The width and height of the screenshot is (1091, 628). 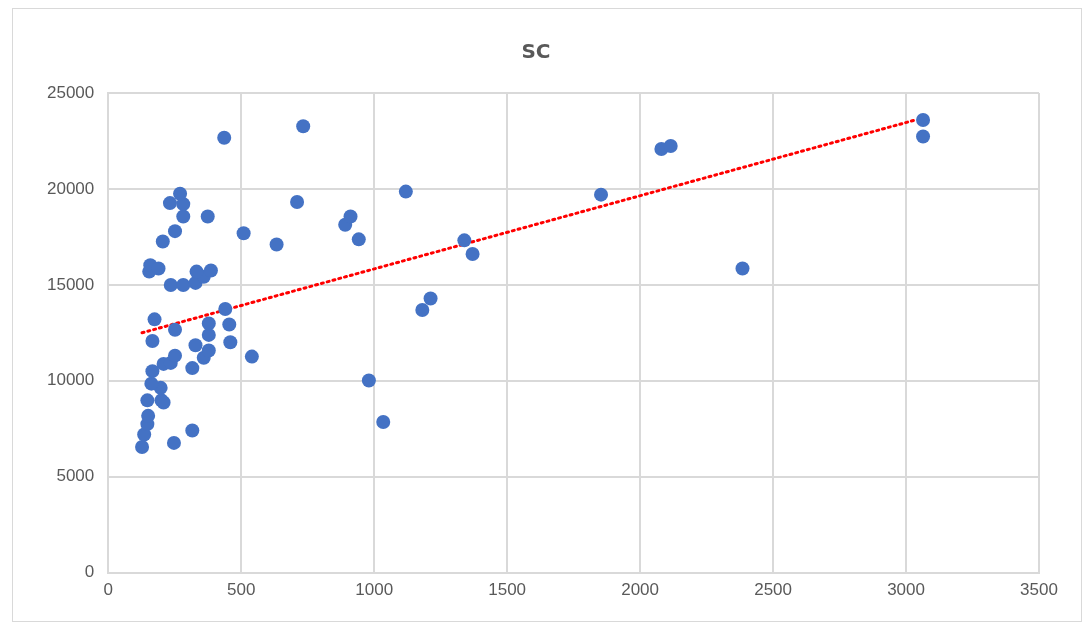 I want to click on y-tick-label: 10000, so click(x=70, y=380).